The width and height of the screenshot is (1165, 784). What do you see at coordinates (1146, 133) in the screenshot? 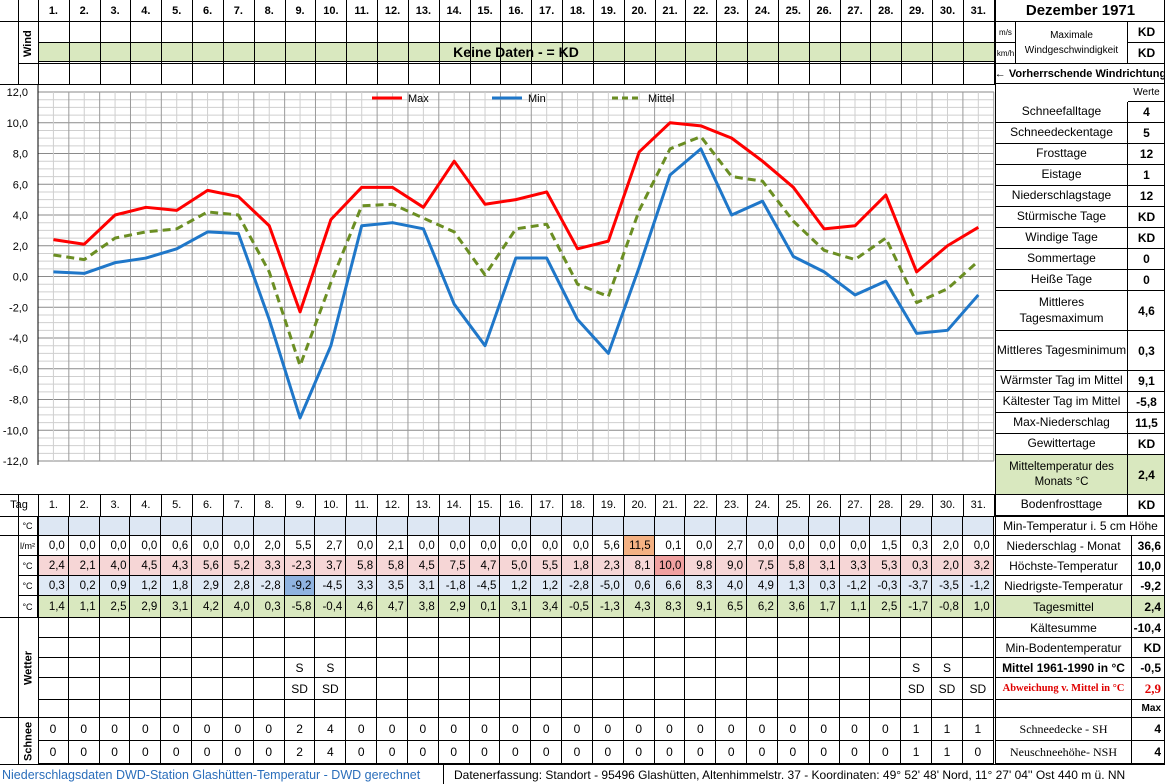
I see `stat-value: 5` at bounding box center [1146, 133].